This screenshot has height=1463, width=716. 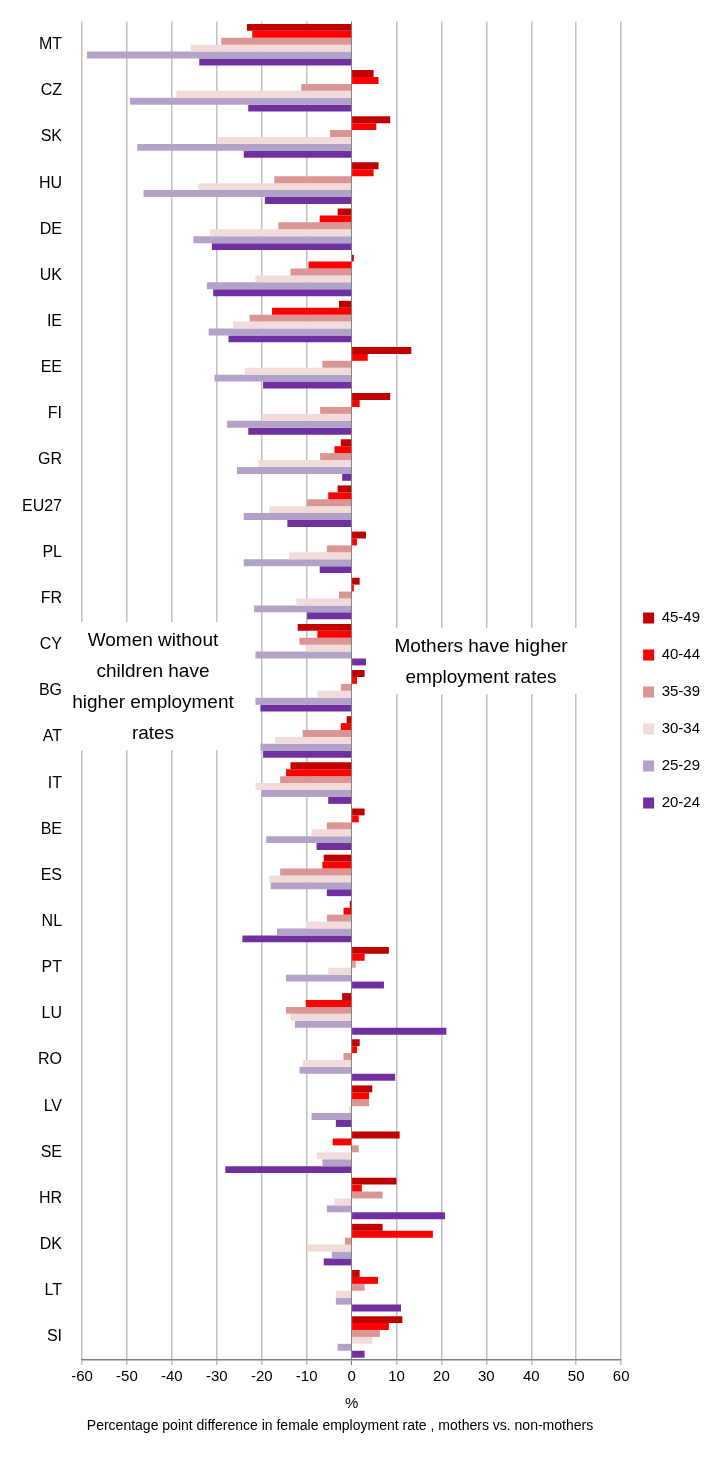 I want to click on annotation: Mothers have higher employment rates, so click(x=481, y=661).